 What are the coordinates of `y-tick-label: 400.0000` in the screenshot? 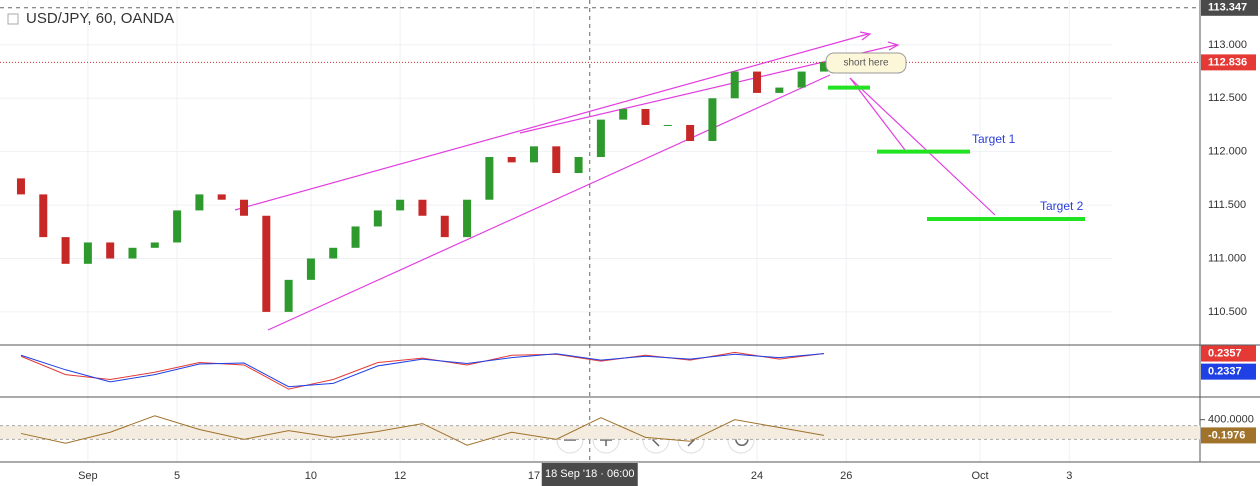 It's located at (1231, 420).